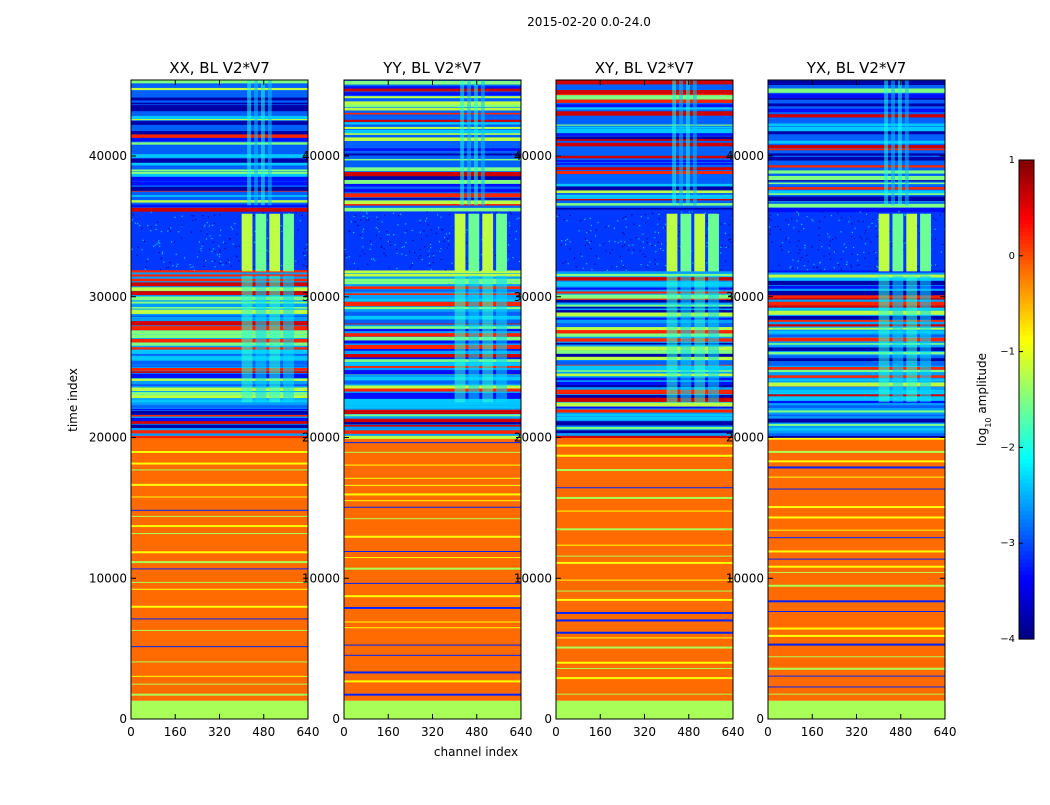 Image resolution: width=1050 pixels, height=805 pixels. Describe the element at coordinates (1007, 543) in the screenshot. I see `colorbar-tick-label: −3` at that location.